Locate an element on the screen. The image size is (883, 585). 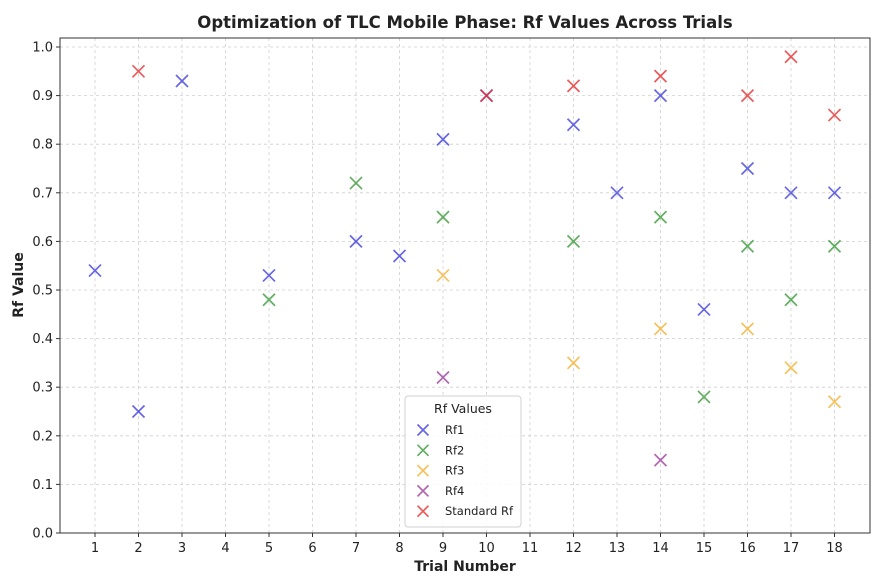
x-tick-label: 14 is located at coordinates (660, 548).